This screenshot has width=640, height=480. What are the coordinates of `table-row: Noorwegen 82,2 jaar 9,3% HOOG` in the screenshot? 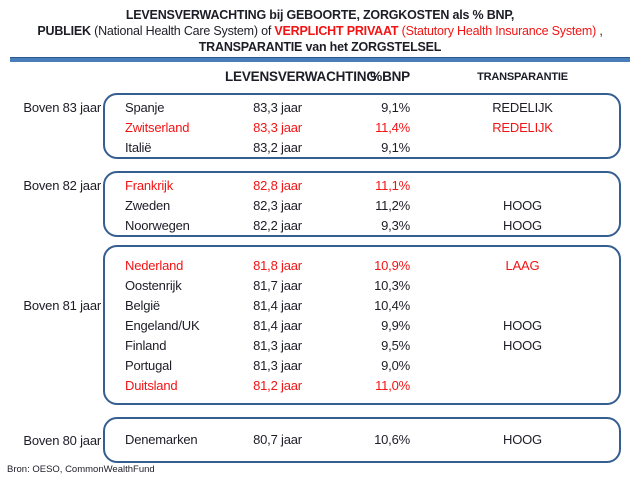 It's located at (362, 225).